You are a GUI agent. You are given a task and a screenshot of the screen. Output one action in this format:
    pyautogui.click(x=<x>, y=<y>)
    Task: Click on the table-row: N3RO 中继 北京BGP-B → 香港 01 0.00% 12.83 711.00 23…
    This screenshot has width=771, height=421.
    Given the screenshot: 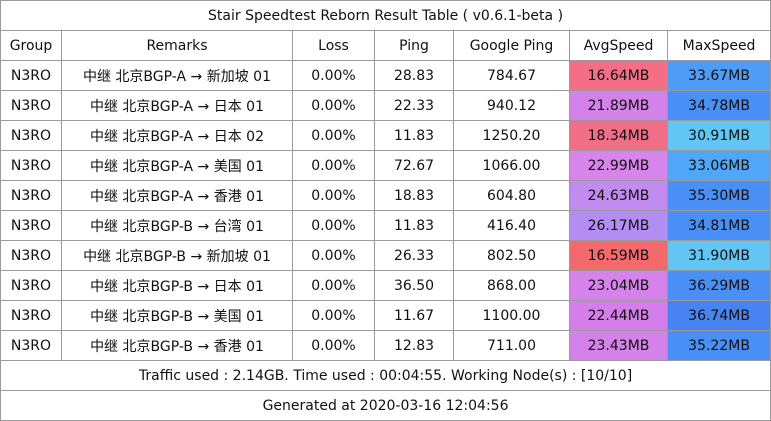 What is the action you would take?
    pyautogui.click(x=385, y=345)
    